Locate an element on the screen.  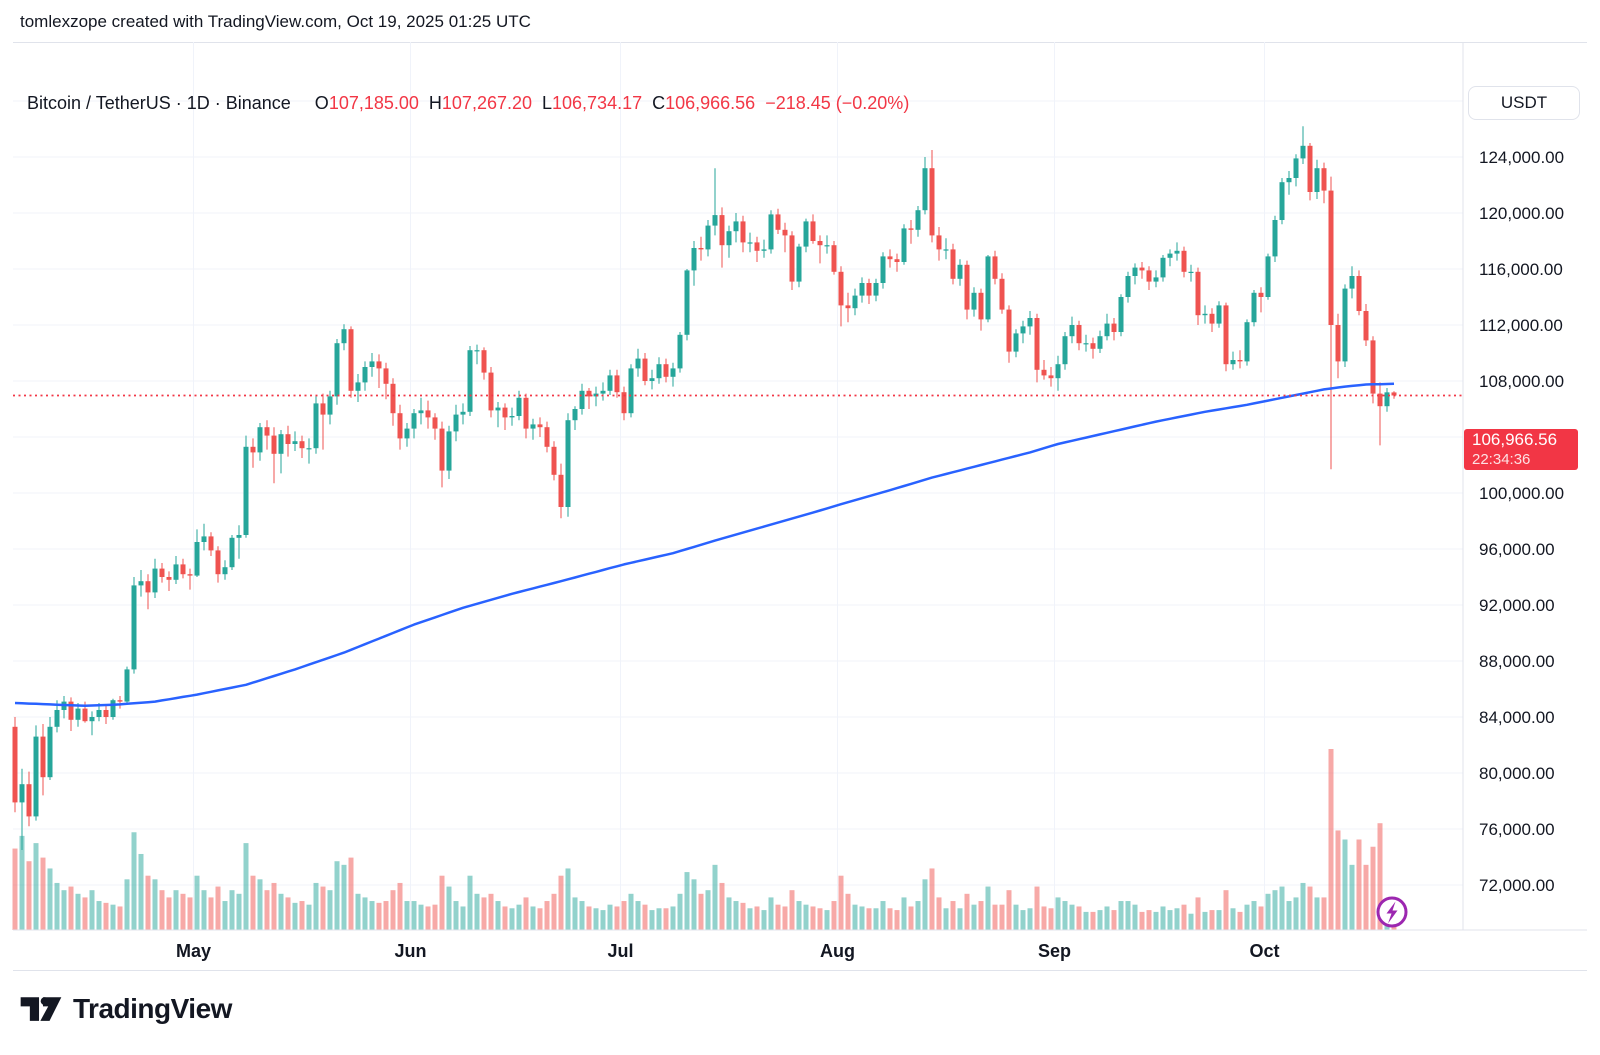
last-price-value: 106,966.56 is located at coordinates (1515, 439).